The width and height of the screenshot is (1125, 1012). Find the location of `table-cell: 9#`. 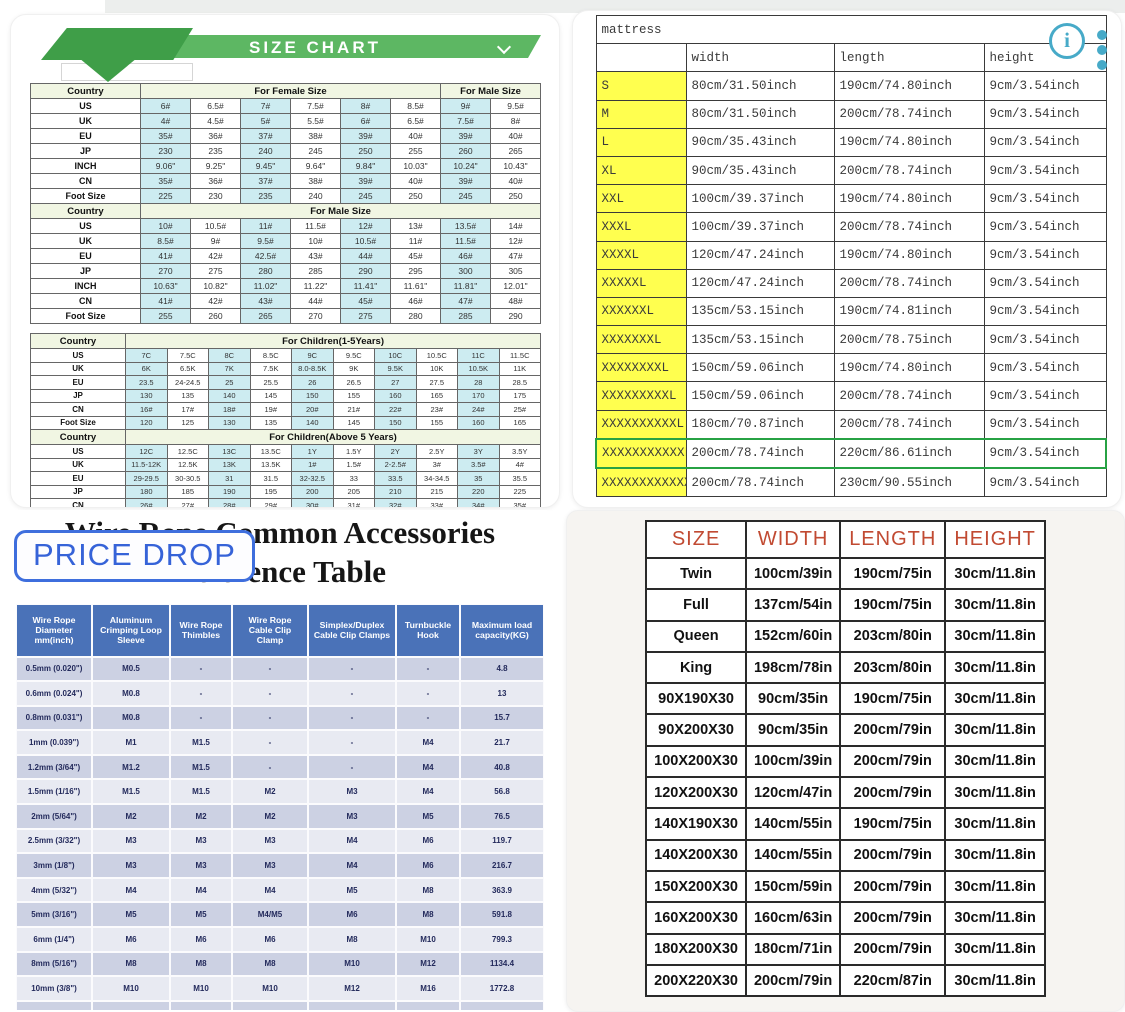

table-cell: 9# is located at coordinates (215, 241).